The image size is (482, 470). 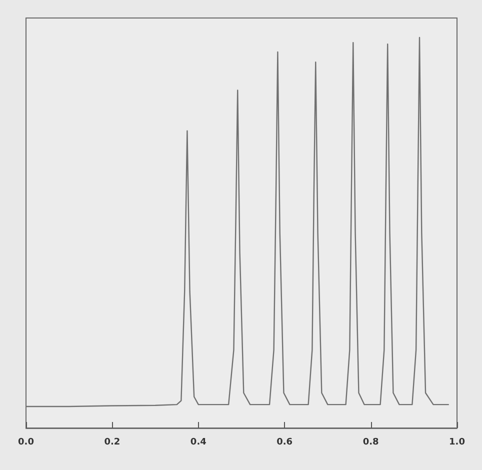 I want to click on x-tick-label: 0.4, so click(x=198, y=443).